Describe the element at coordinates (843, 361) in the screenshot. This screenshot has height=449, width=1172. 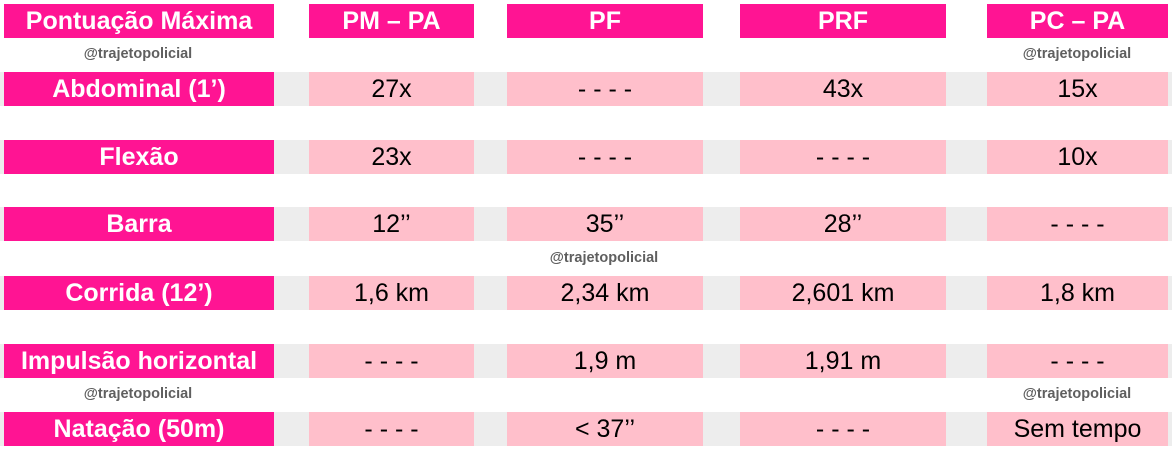
I see `table-cell: 1,91 m` at that location.